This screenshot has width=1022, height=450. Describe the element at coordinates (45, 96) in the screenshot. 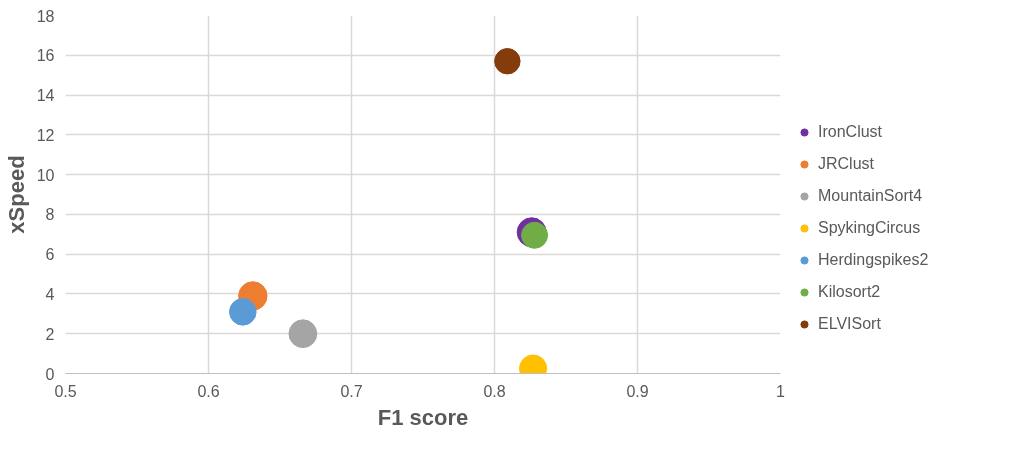

I see `y-tick-label: 14` at that location.